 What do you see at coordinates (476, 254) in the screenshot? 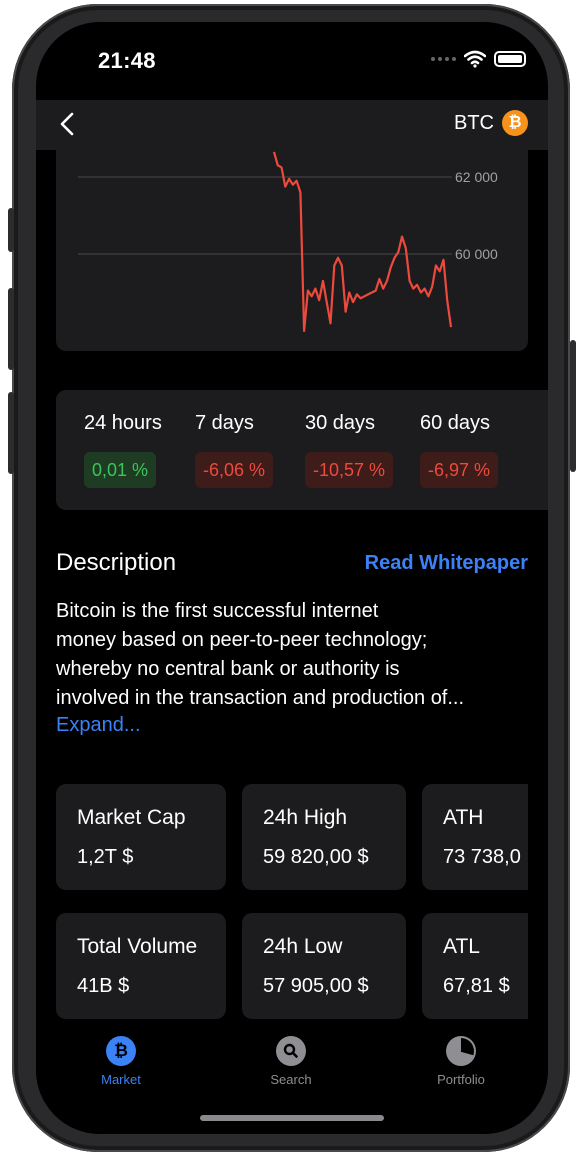
I see `chart-y-tick-label: 60 000` at bounding box center [476, 254].